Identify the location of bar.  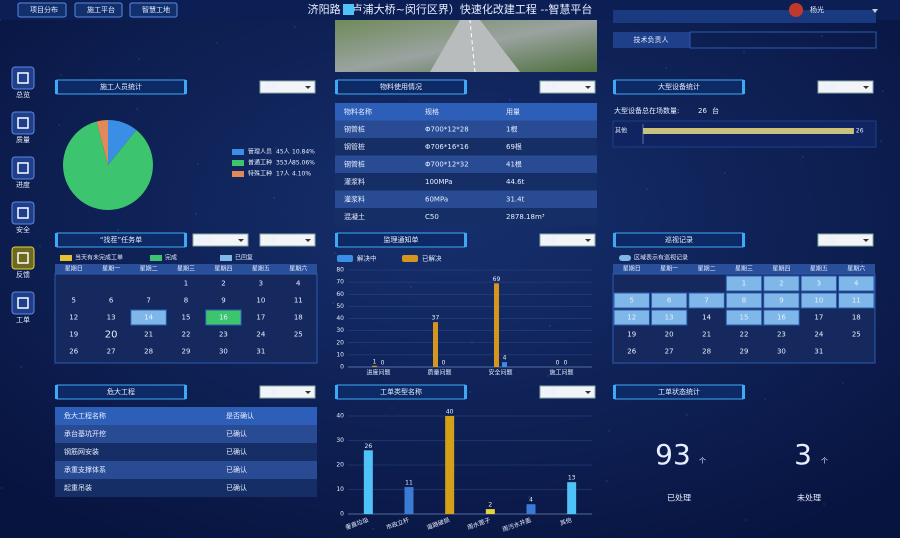
(409, 500).